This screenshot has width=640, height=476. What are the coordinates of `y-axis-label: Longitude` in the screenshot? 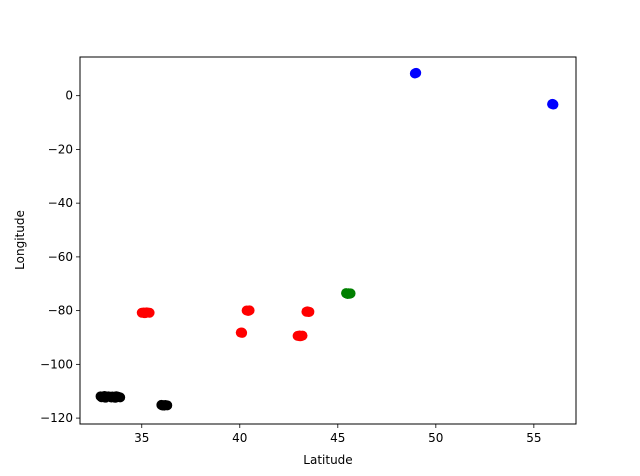 It's located at (20, 240).